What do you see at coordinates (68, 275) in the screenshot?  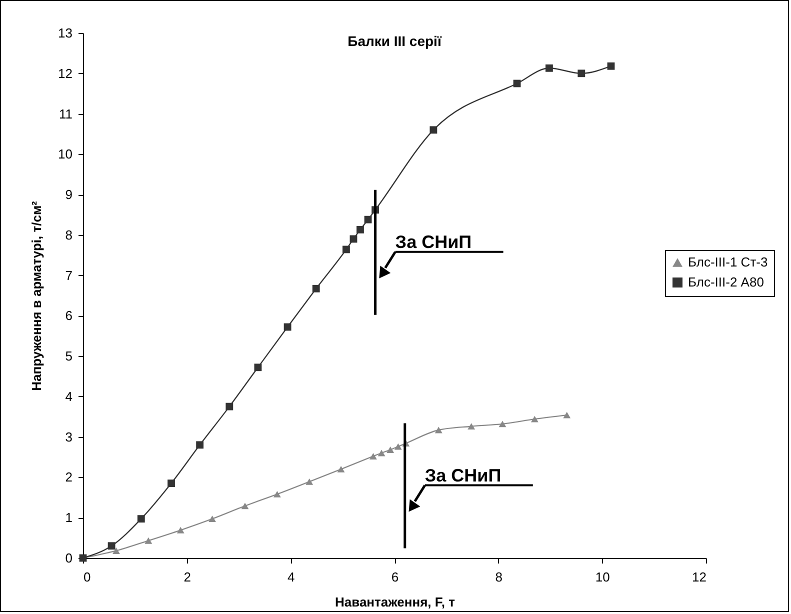 I see `y-tick-label: 7` at bounding box center [68, 275].